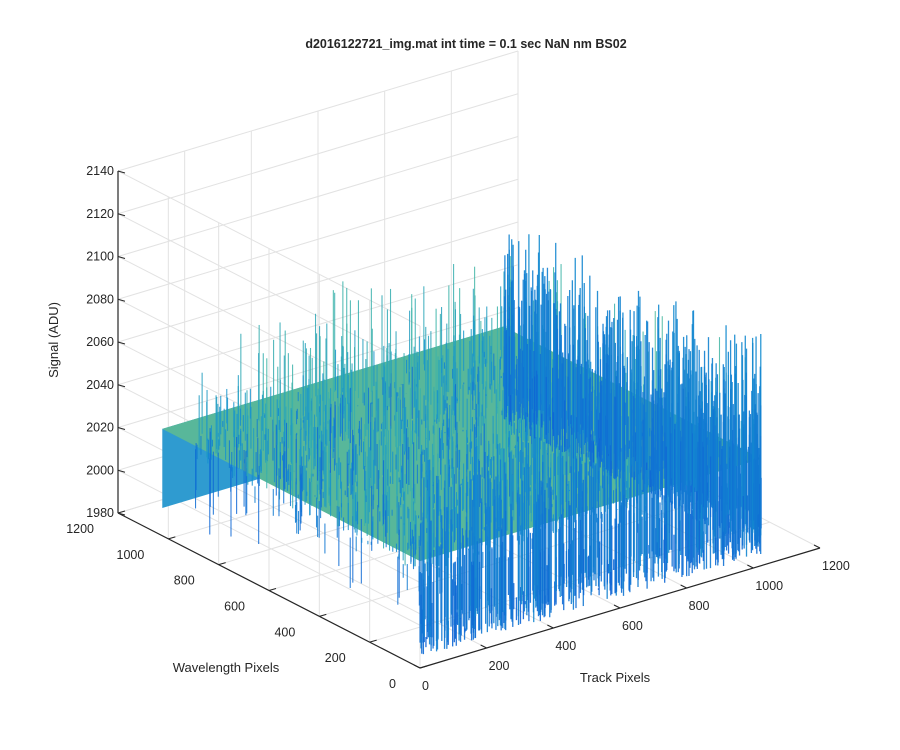  Describe the element at coordinates (184, 581) in the screenshot. I see `y-tick-label: 800` at that location.